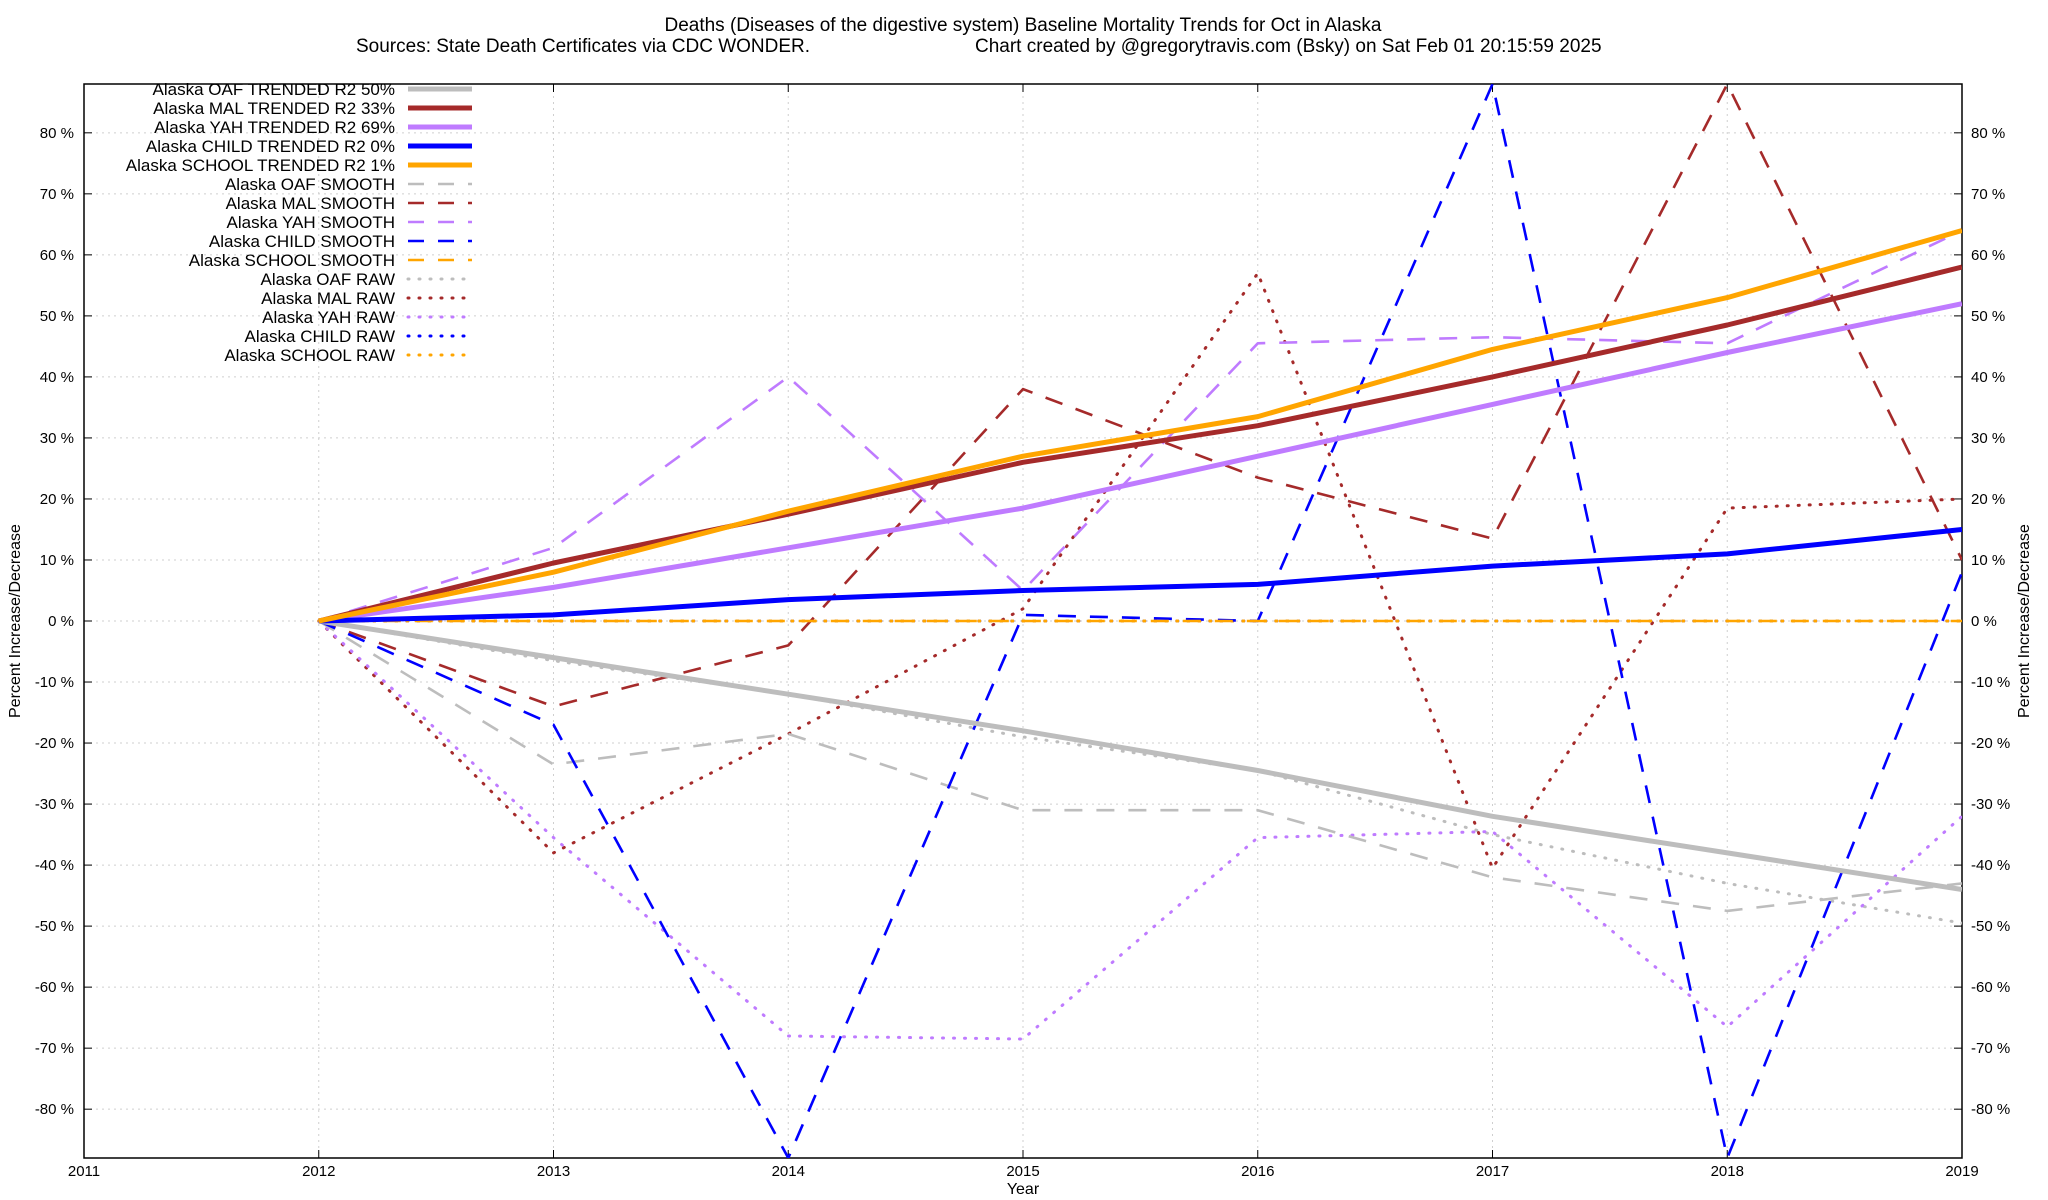 The height and width of the screenshot is (1200, 2048). I want to click on y-tick-label-right: 80 %, so click(1988, 133).